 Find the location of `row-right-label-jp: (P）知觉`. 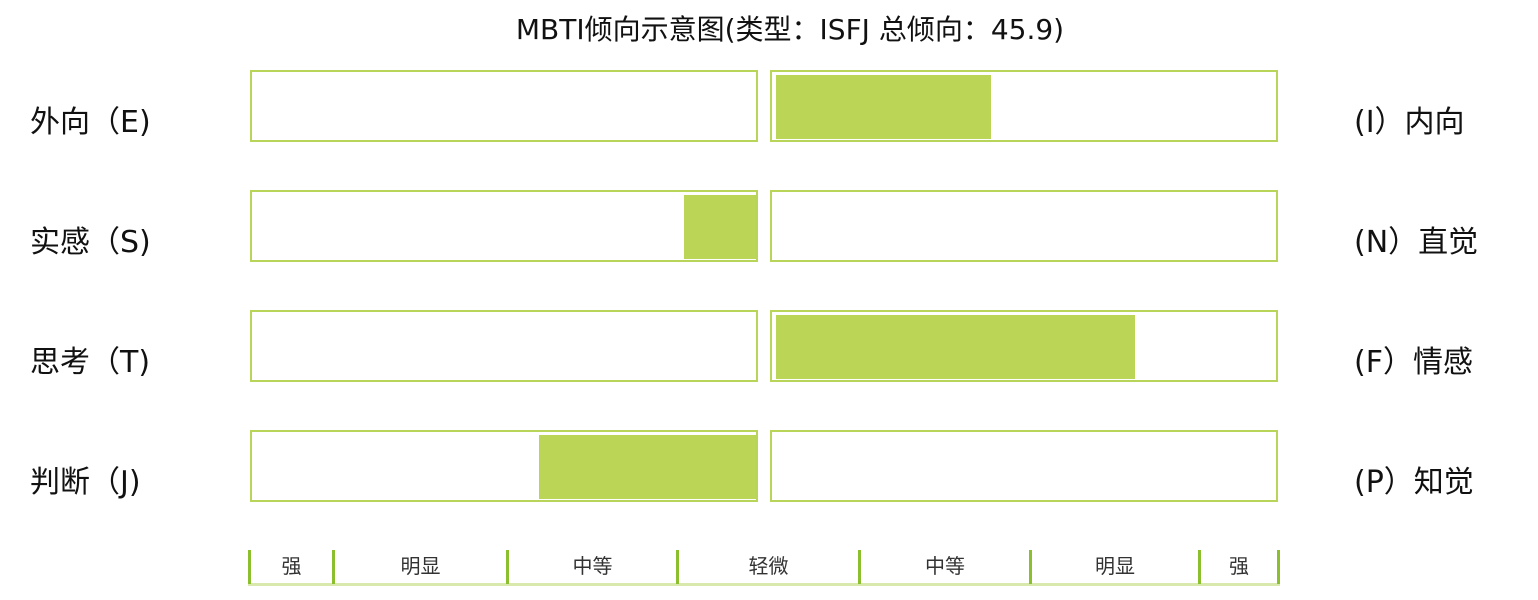

row-right-label-jp: (P）知觉 is located at coordinates (1414, 482).